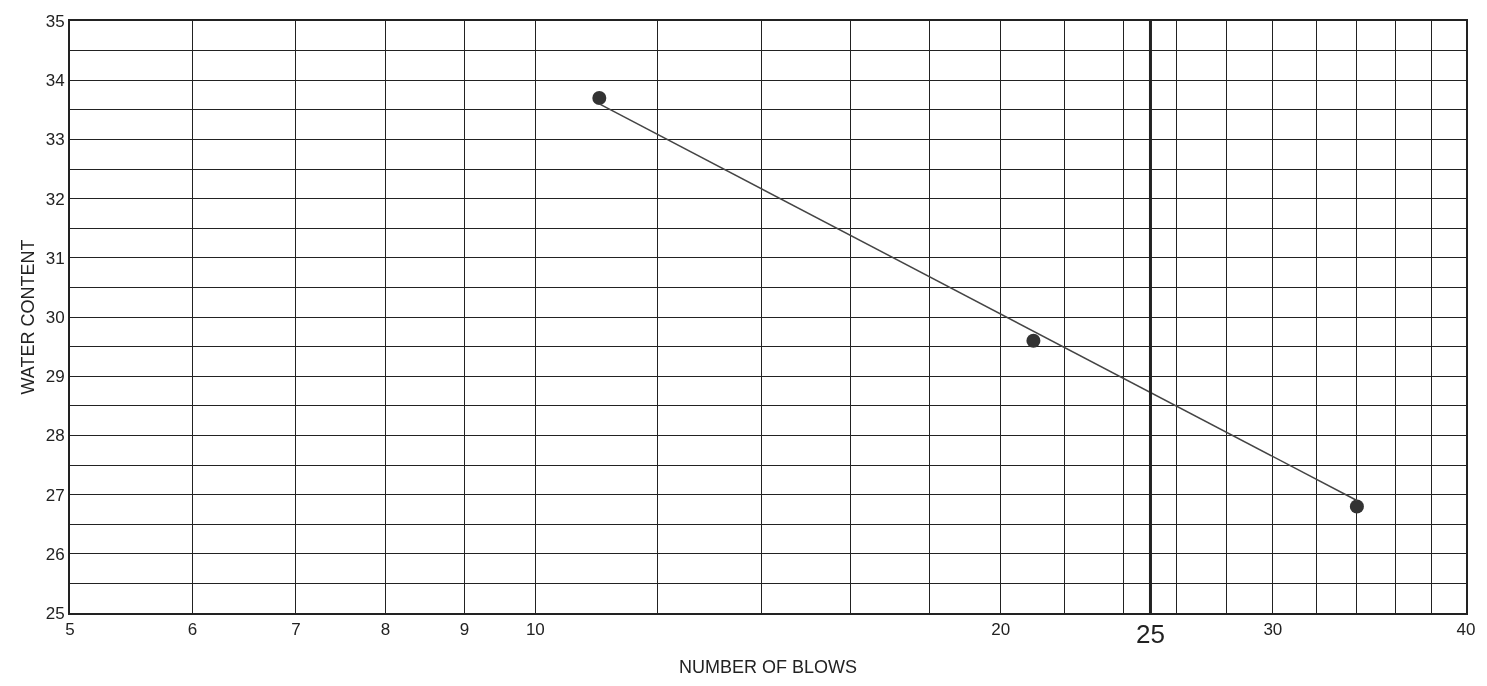 This screenshot has width=1487, height=686. Describe the element at coordinates (55, 21) in the screenshot. I see `y-tick-label: 35` at that location.